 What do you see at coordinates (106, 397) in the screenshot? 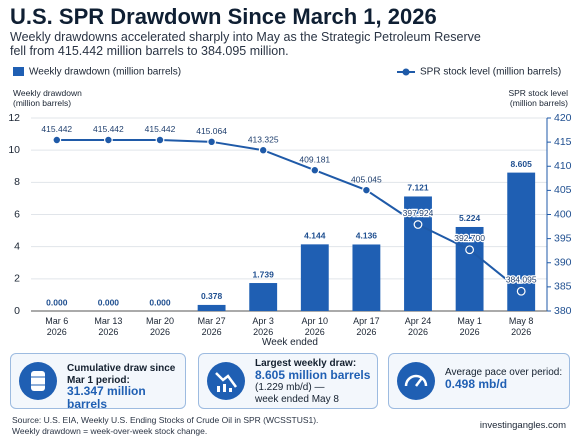
I see `card-value: 31.347 million barrels` at bounding box center [106, 397].